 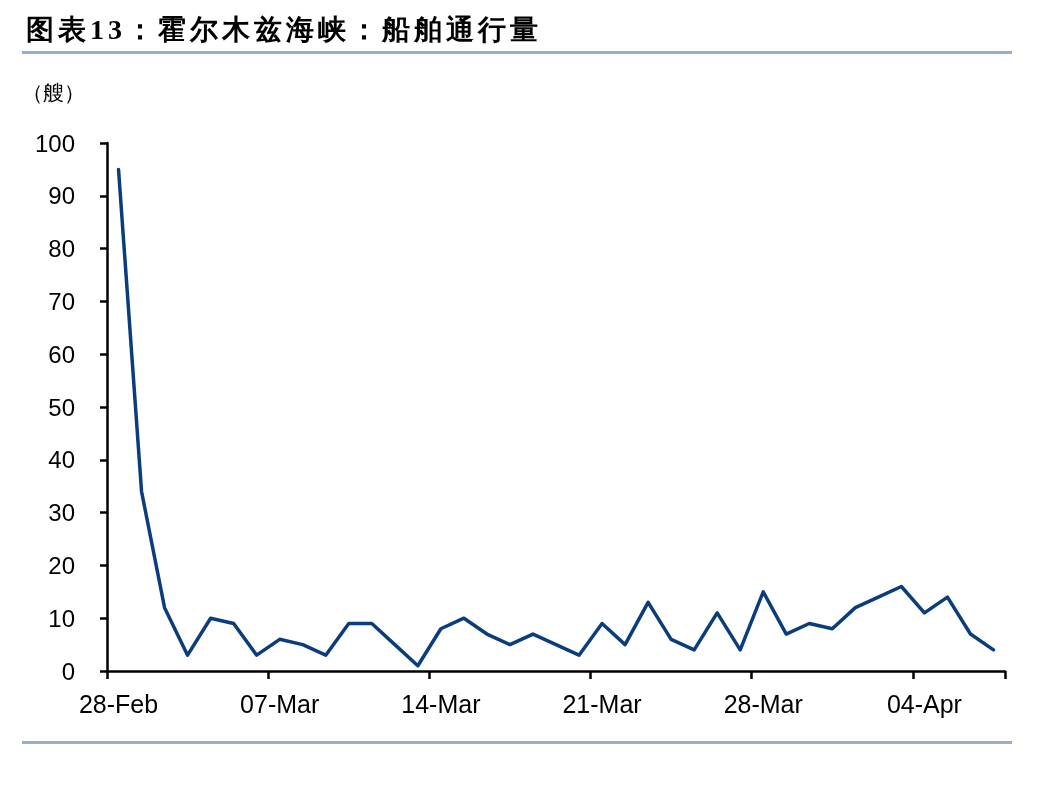 What do you see at coordinates (441, 703) in the screenshot?
I see `x-tick-label: 14-Mar` at bounding box center [441, 703].